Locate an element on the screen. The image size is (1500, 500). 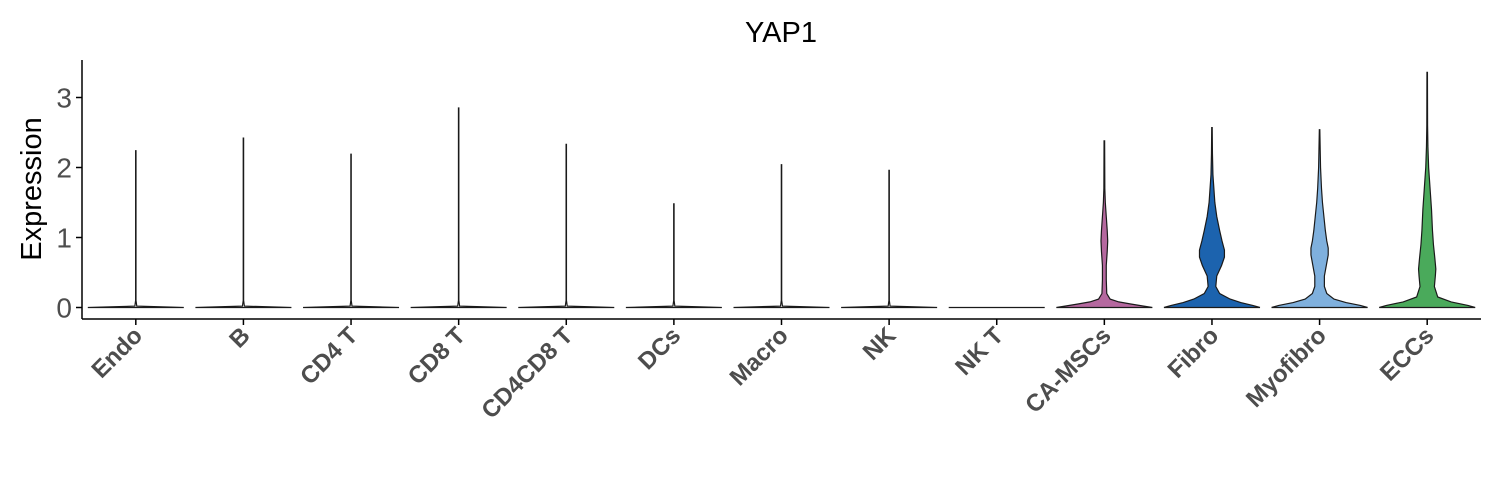
x-tick-label: NK T is located at coordinates (979, 351).